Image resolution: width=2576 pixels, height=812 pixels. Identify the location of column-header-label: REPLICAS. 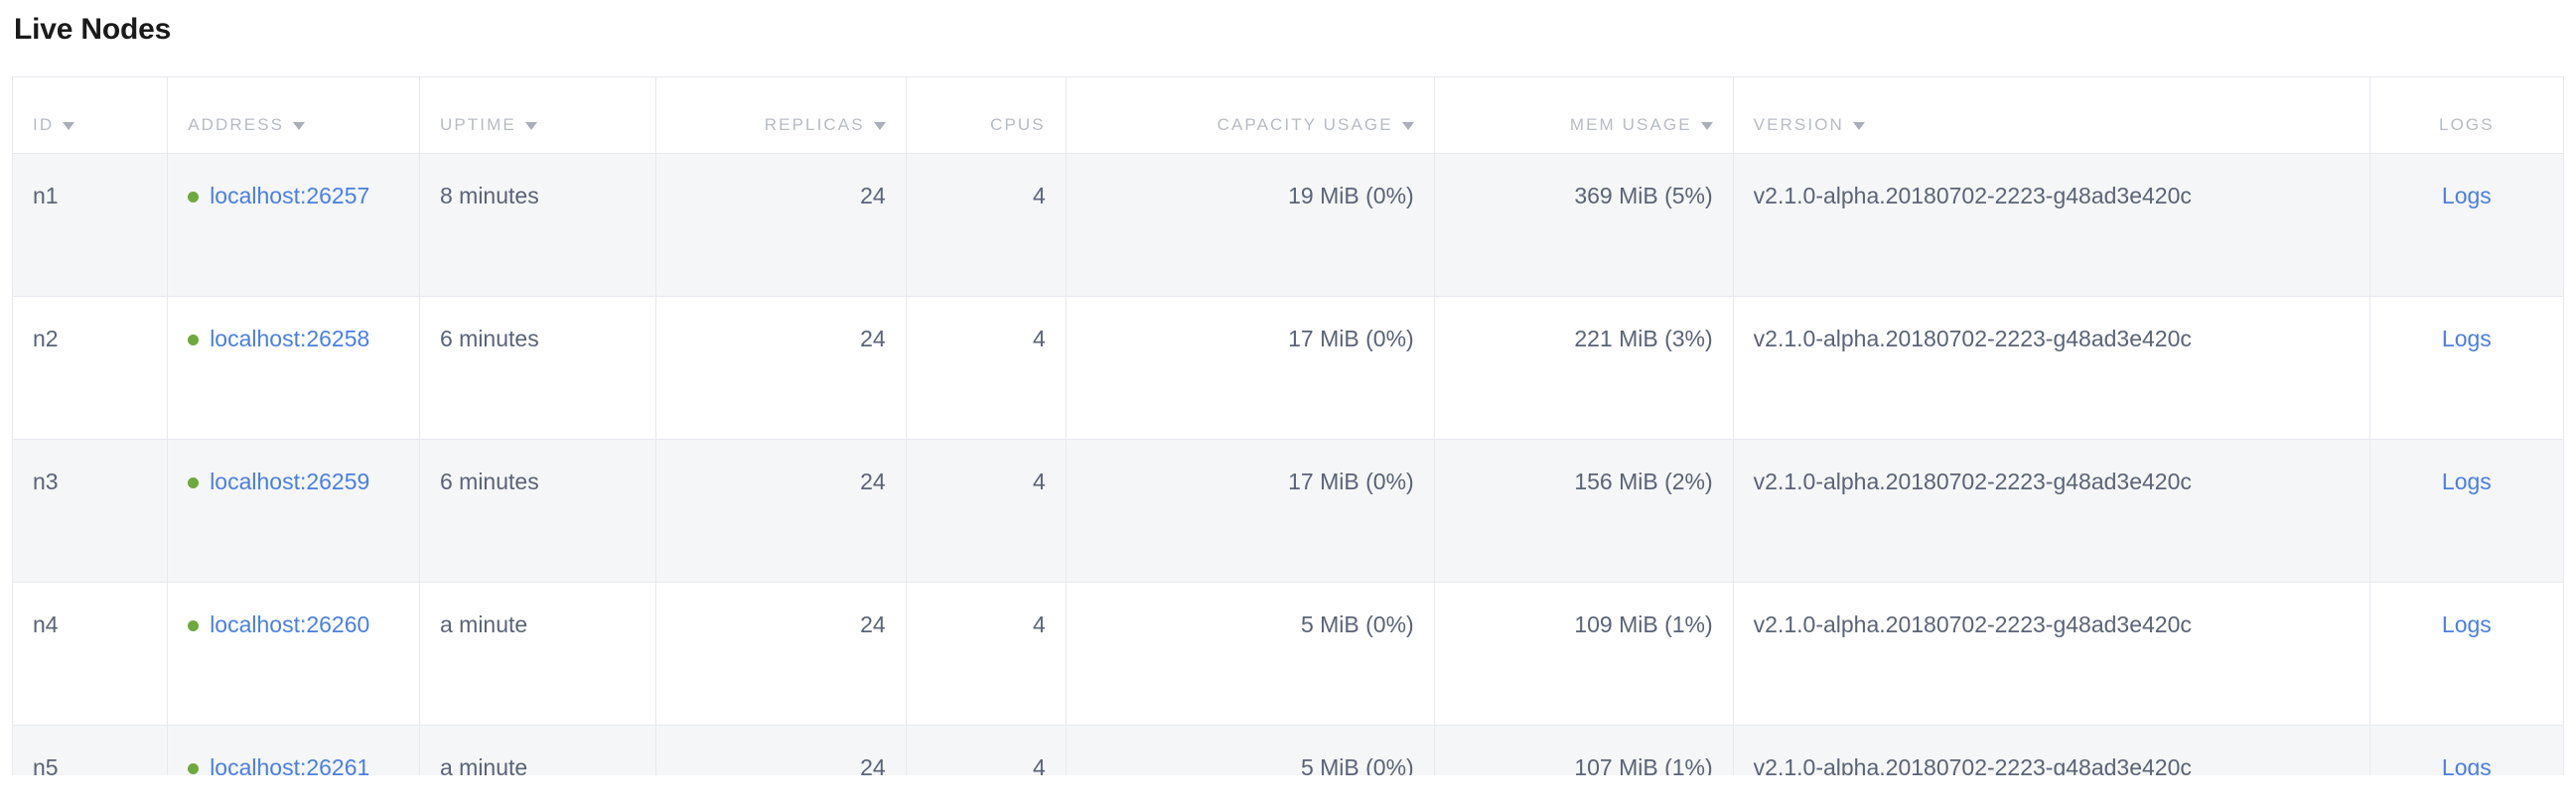
(815, 124).